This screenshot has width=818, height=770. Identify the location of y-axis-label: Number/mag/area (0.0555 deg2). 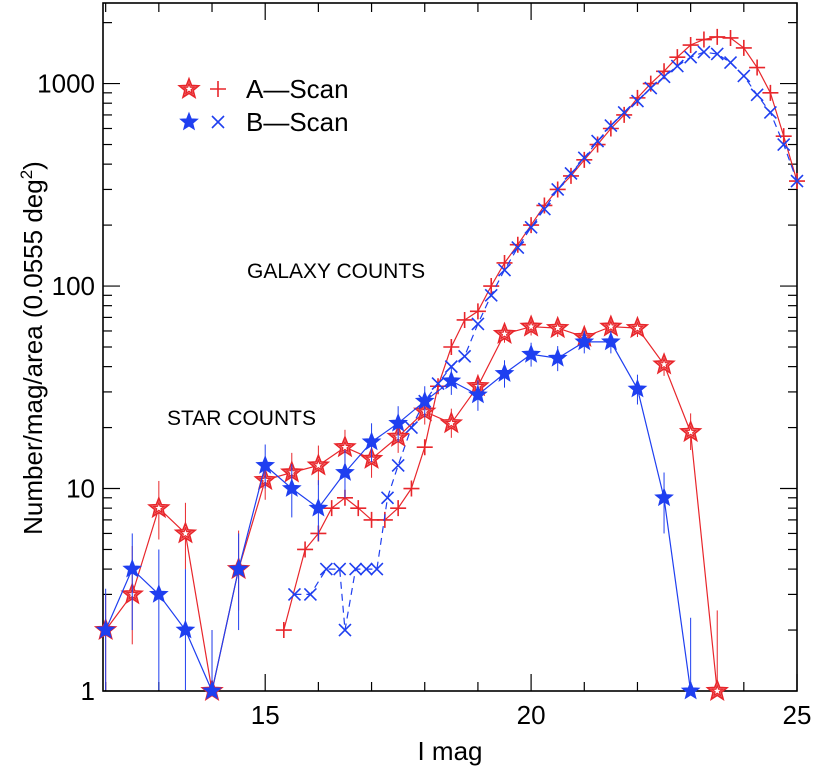
(32, 348).